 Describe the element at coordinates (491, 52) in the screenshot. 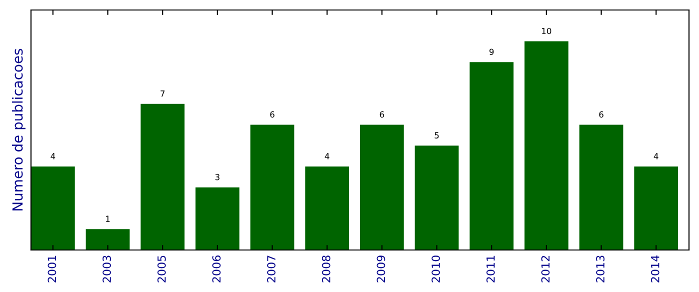

I see `data-label: 9` at that location.